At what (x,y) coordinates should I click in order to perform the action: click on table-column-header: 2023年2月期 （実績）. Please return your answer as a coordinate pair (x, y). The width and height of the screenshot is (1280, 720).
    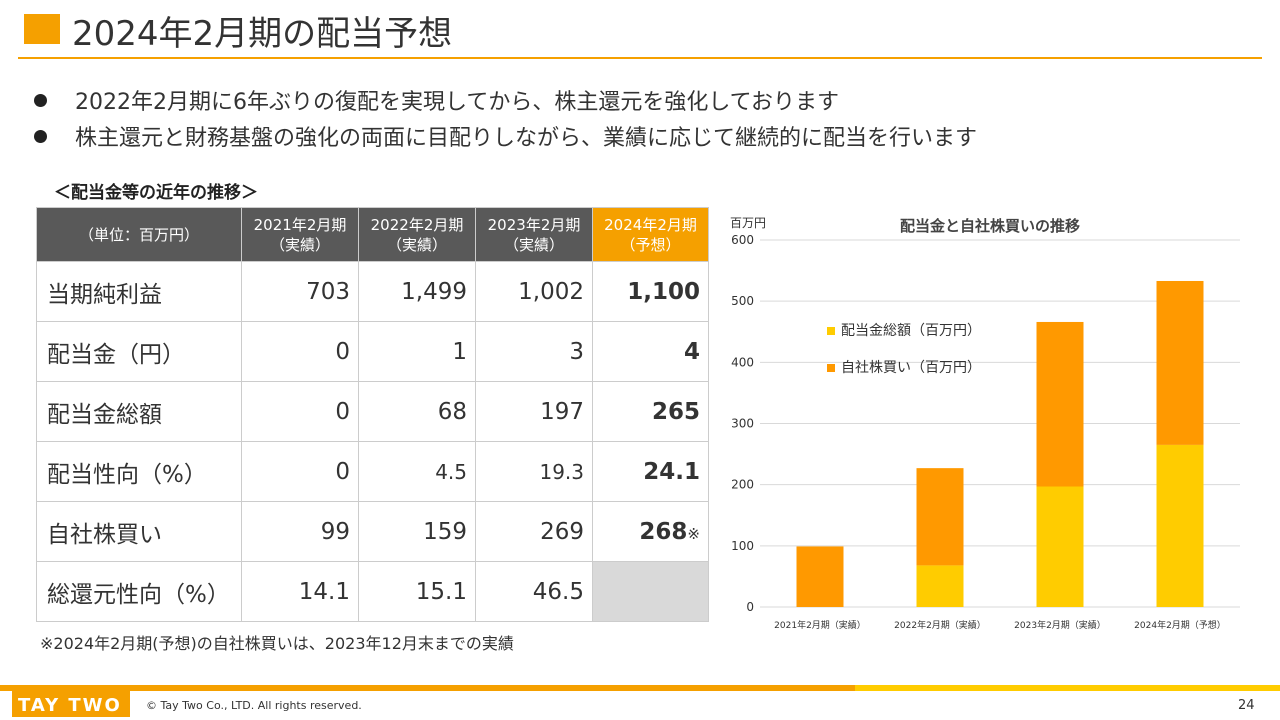
    Looking at the image, I should click on (534, 234).